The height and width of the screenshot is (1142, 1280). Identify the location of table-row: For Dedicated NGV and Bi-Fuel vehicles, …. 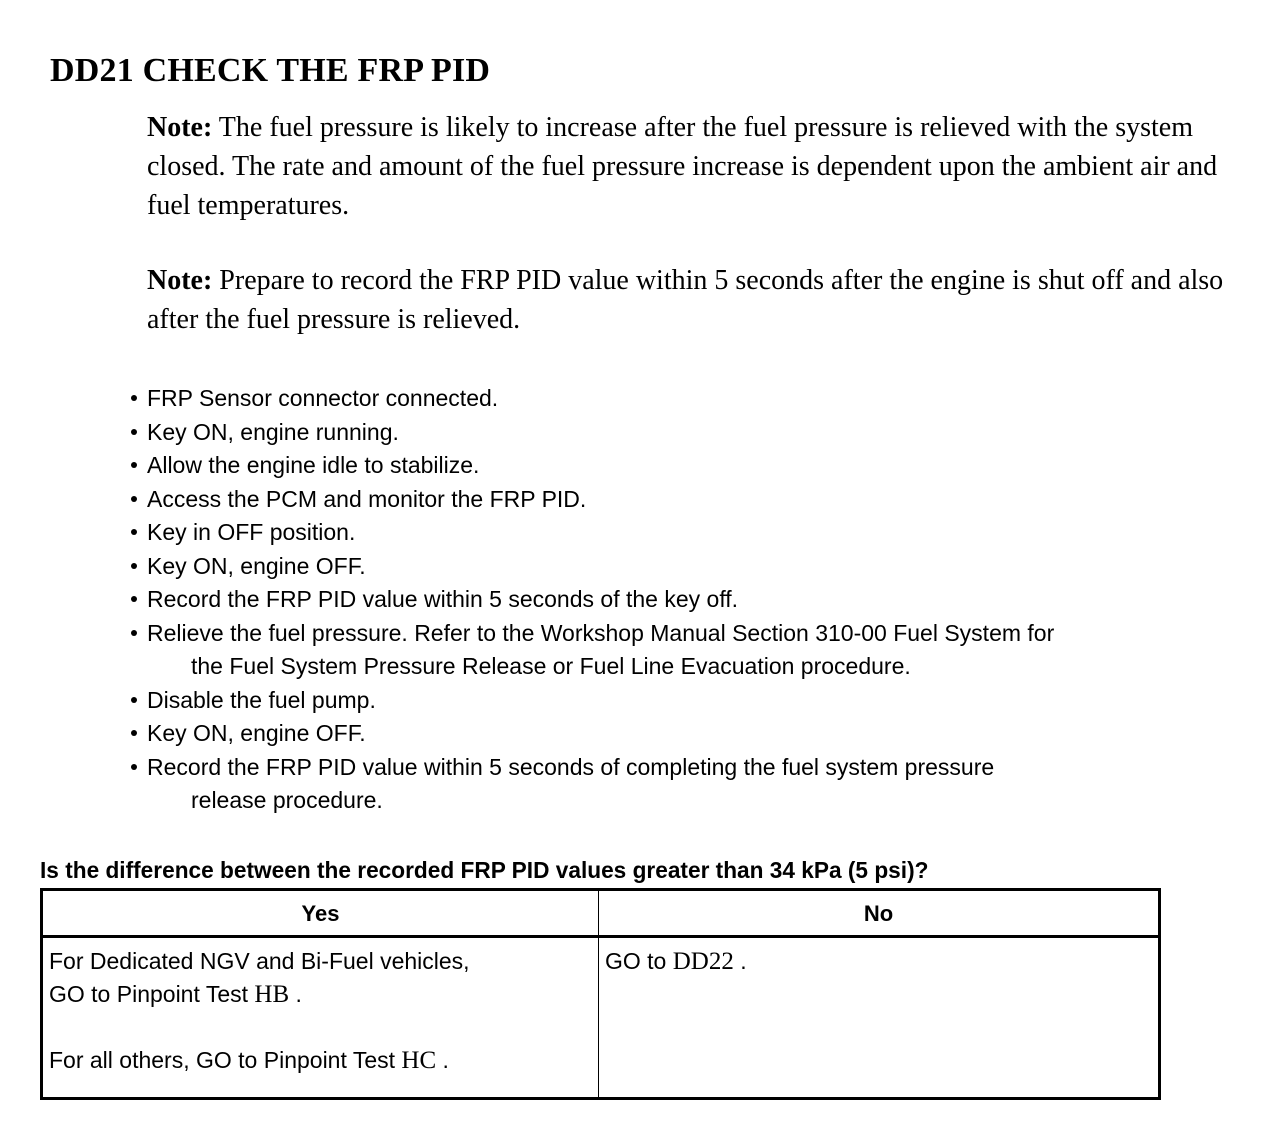
(600, 1017).